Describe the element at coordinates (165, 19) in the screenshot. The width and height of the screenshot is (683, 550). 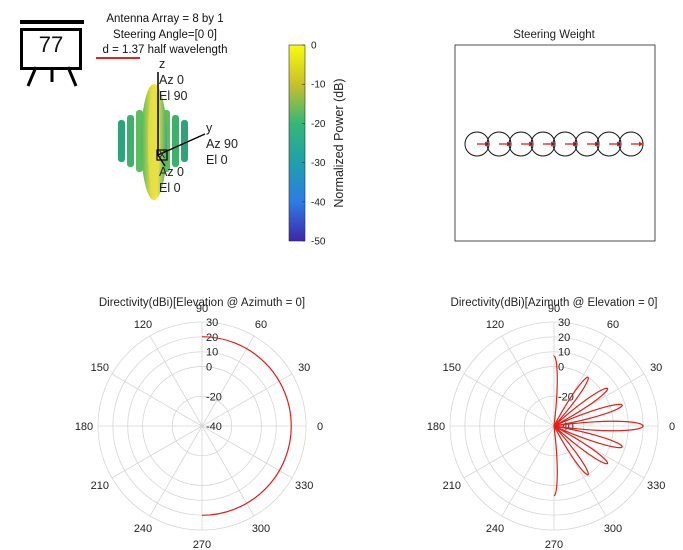
I see `header-line-1: Antenna Array = 8 by 1` at that location.